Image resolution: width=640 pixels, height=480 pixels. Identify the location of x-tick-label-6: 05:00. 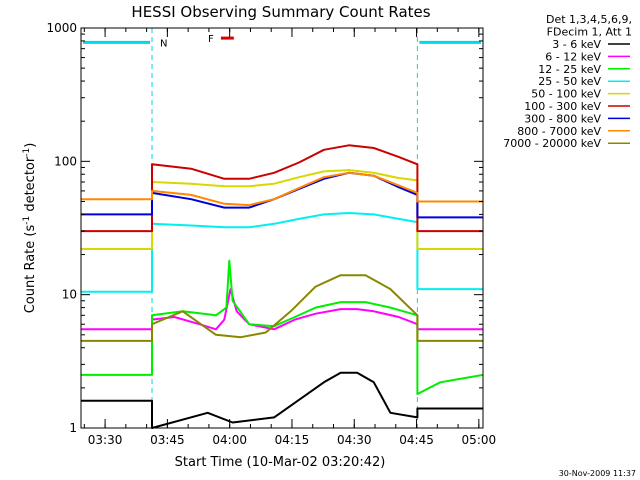
(479, 440).